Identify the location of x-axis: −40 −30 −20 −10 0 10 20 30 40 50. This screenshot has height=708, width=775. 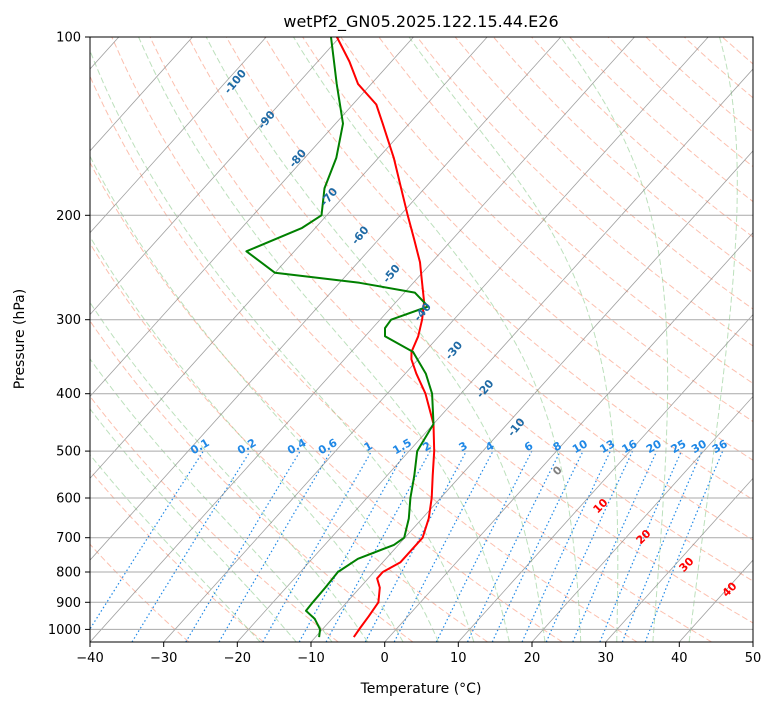
(418, 654).